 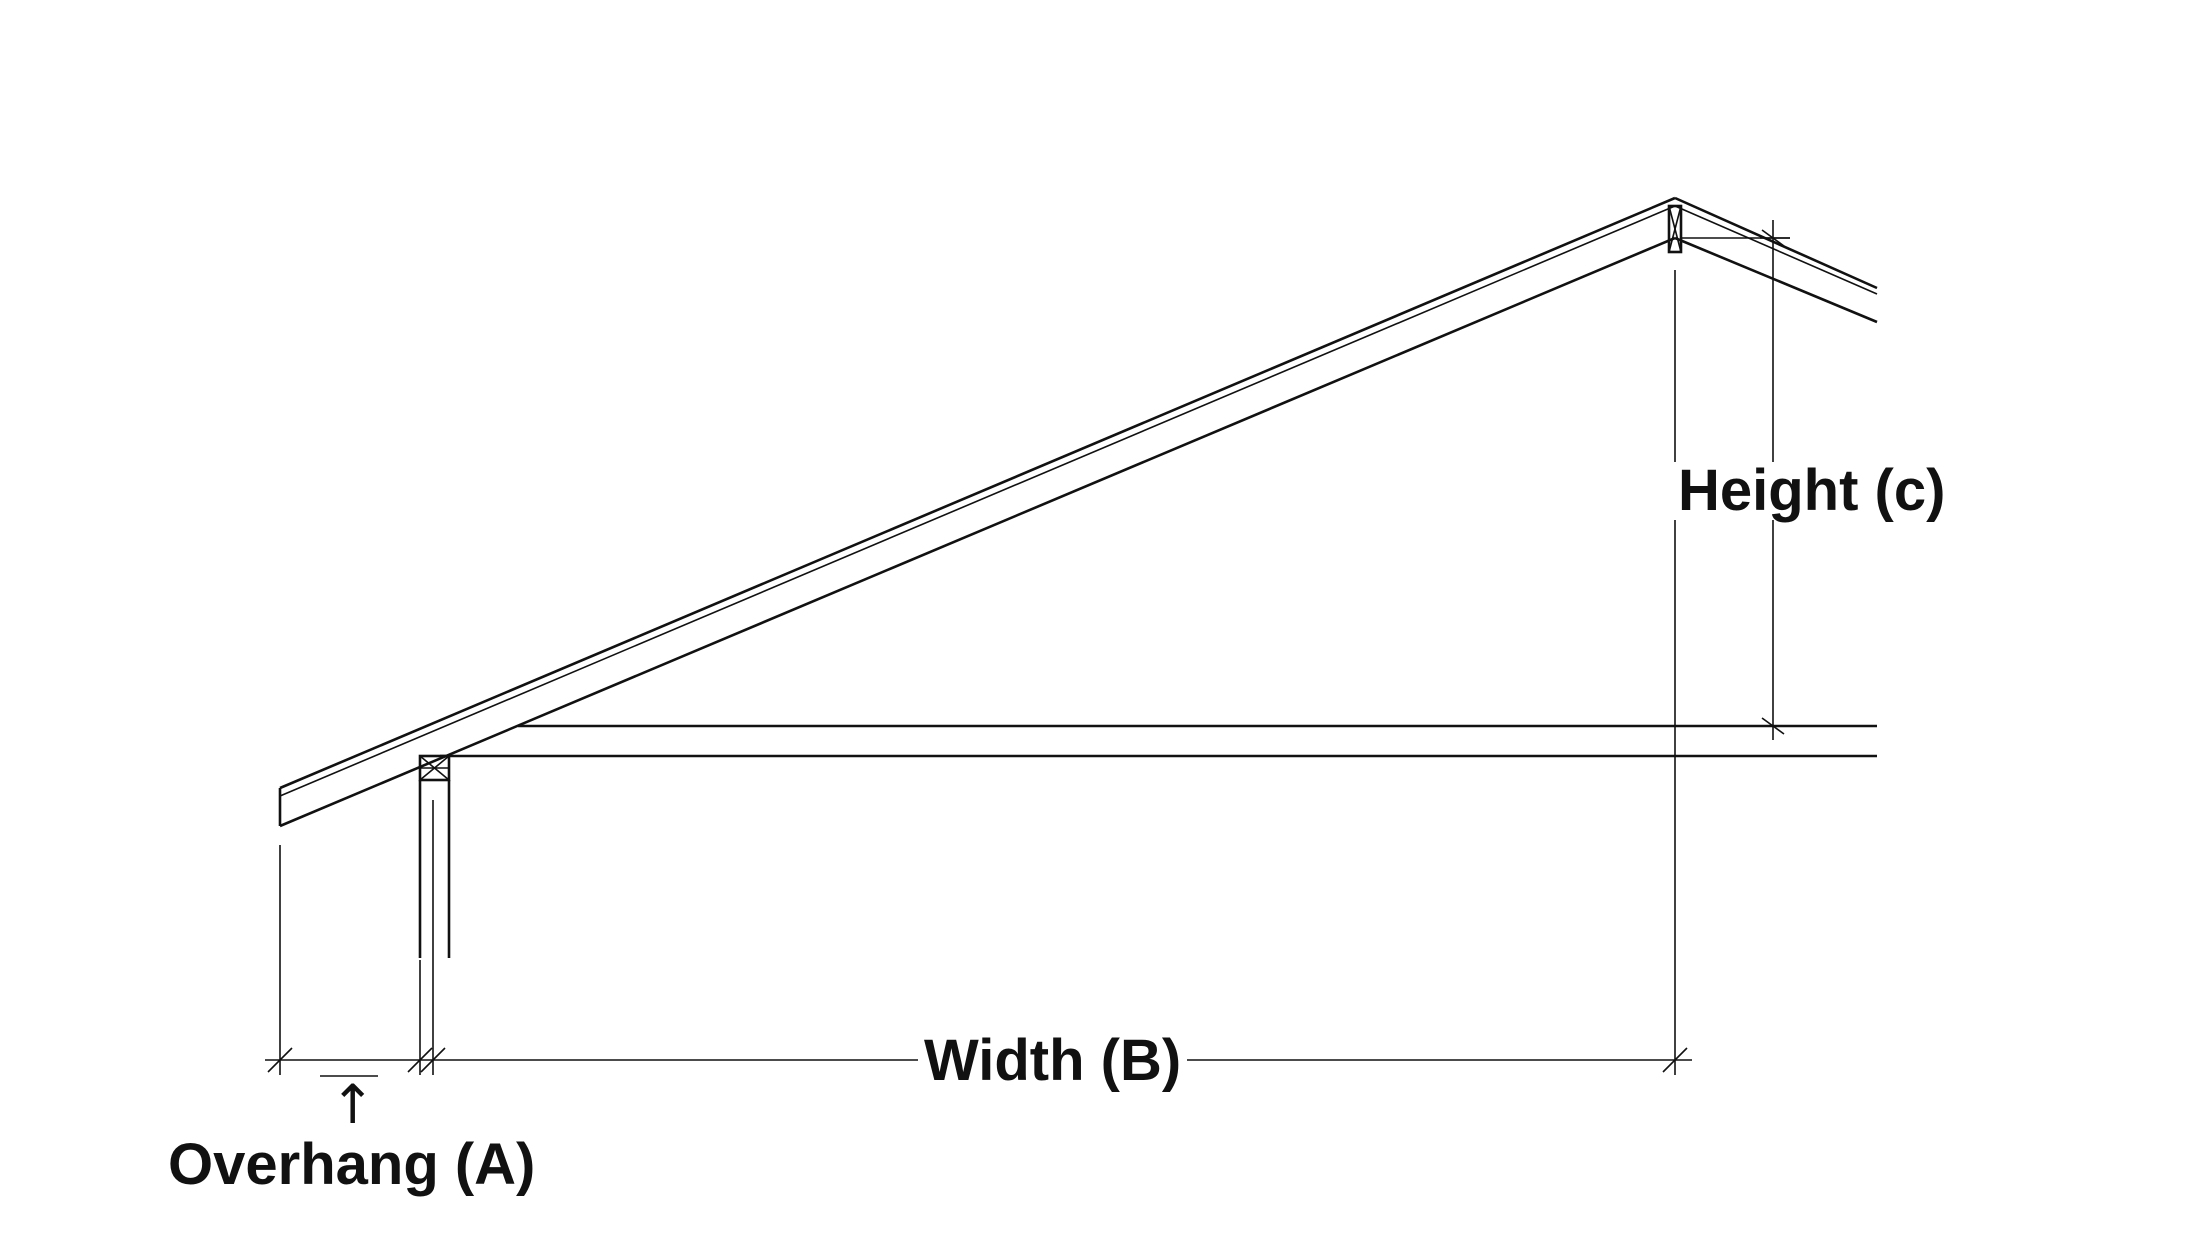 What do you see at coordinates (1053, 1061) in the screenshot?
I see `width-label: Width (B)` at bounding box center [1053, 1061].